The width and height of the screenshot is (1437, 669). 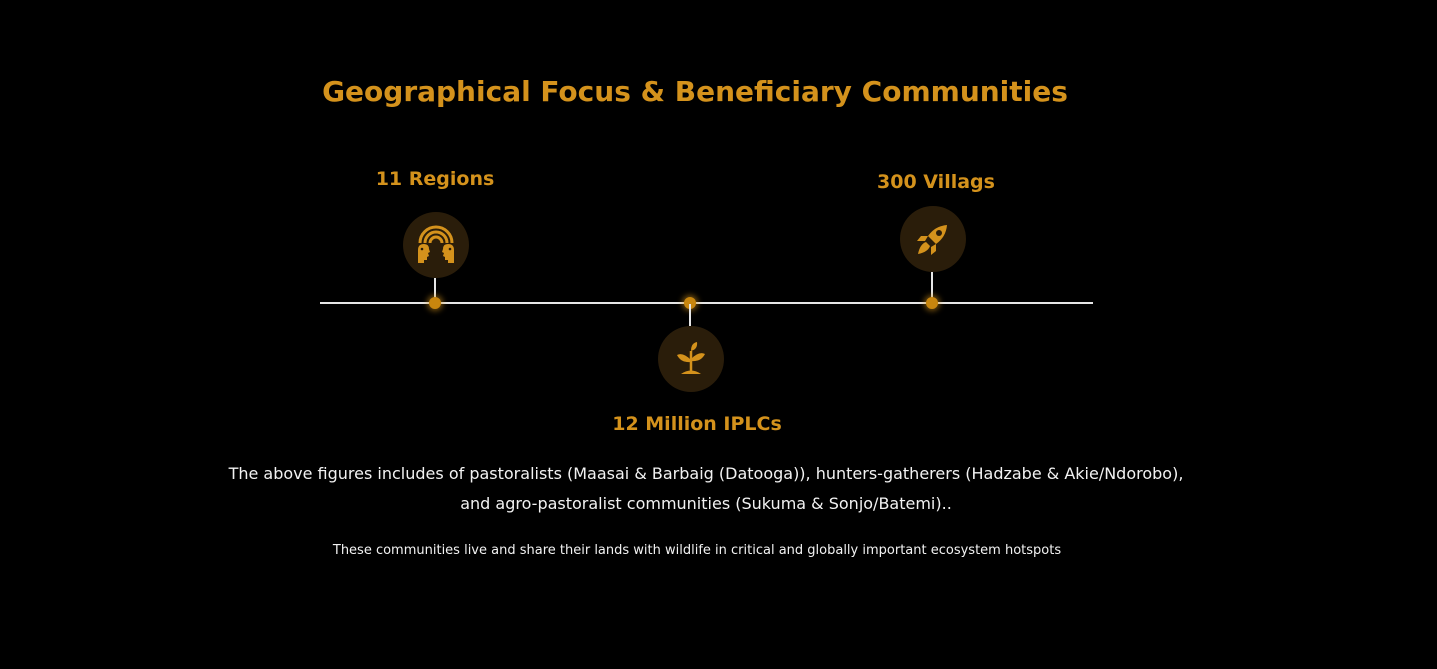 What do you see at coordinates (697, 424) in the screenshot?
I see `milestone-label-iplcs: 12 Million IPLCs` at bounding box center [697, 424].